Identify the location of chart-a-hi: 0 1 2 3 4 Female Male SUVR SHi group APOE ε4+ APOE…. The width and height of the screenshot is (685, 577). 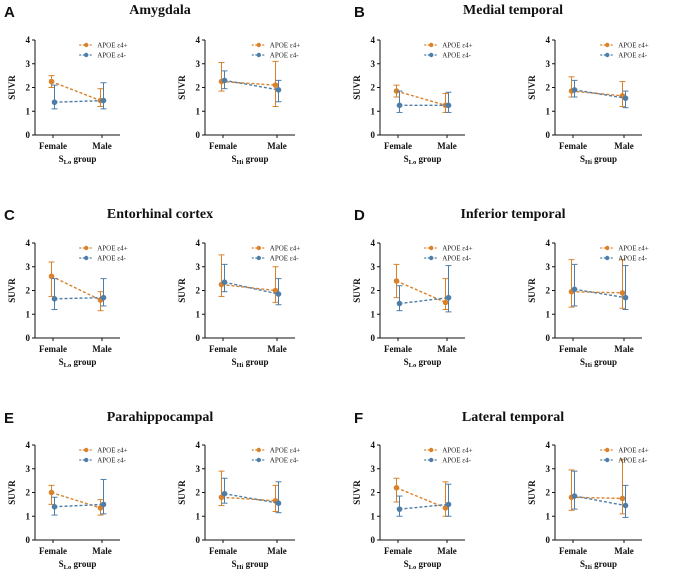
(238, 100).